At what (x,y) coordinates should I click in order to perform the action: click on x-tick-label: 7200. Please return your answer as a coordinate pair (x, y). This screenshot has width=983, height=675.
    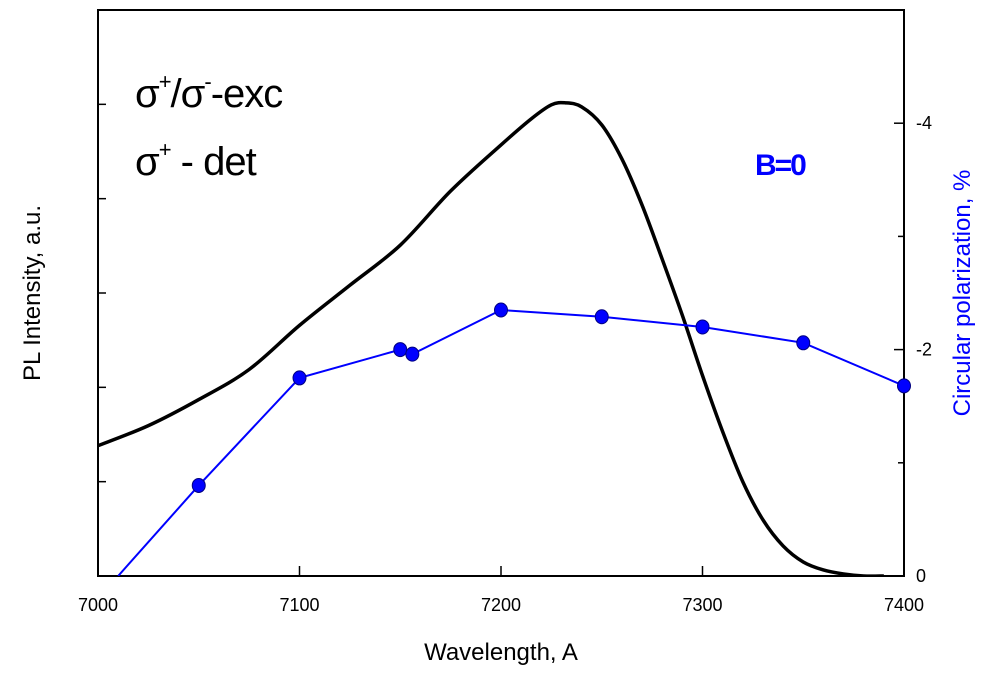
    Looking at the image, I should click on (501, 605).